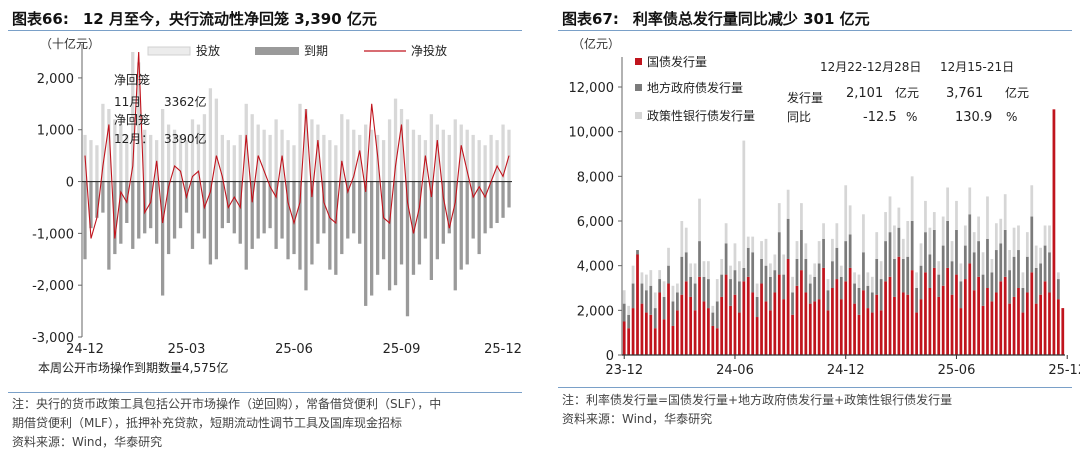 The width and height of the screenshot is (1080, 458). Describe the element at coordinates (185, 138) in the screenshot. I see `left-annotation-6: 3390亿` at that location.